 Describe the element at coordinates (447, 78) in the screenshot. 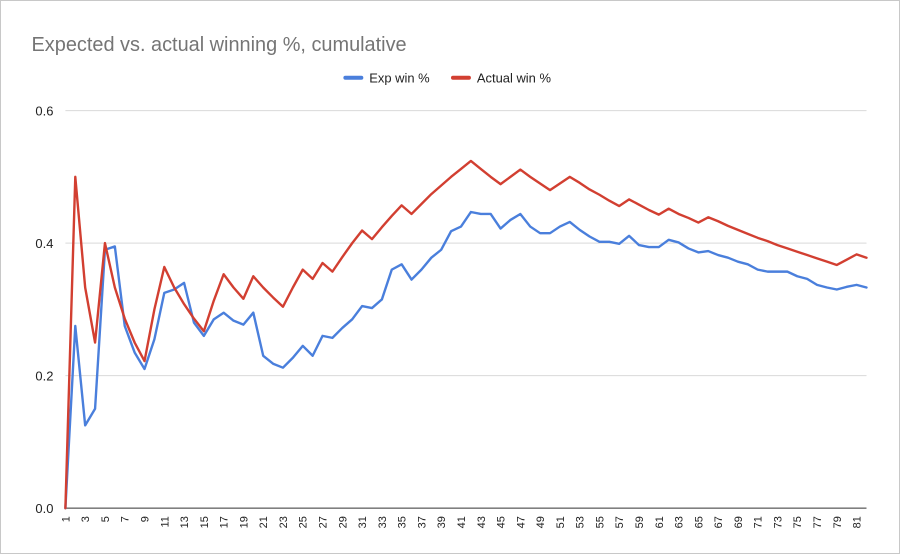

I see `legend: Exp win % Actual win %` at that location.